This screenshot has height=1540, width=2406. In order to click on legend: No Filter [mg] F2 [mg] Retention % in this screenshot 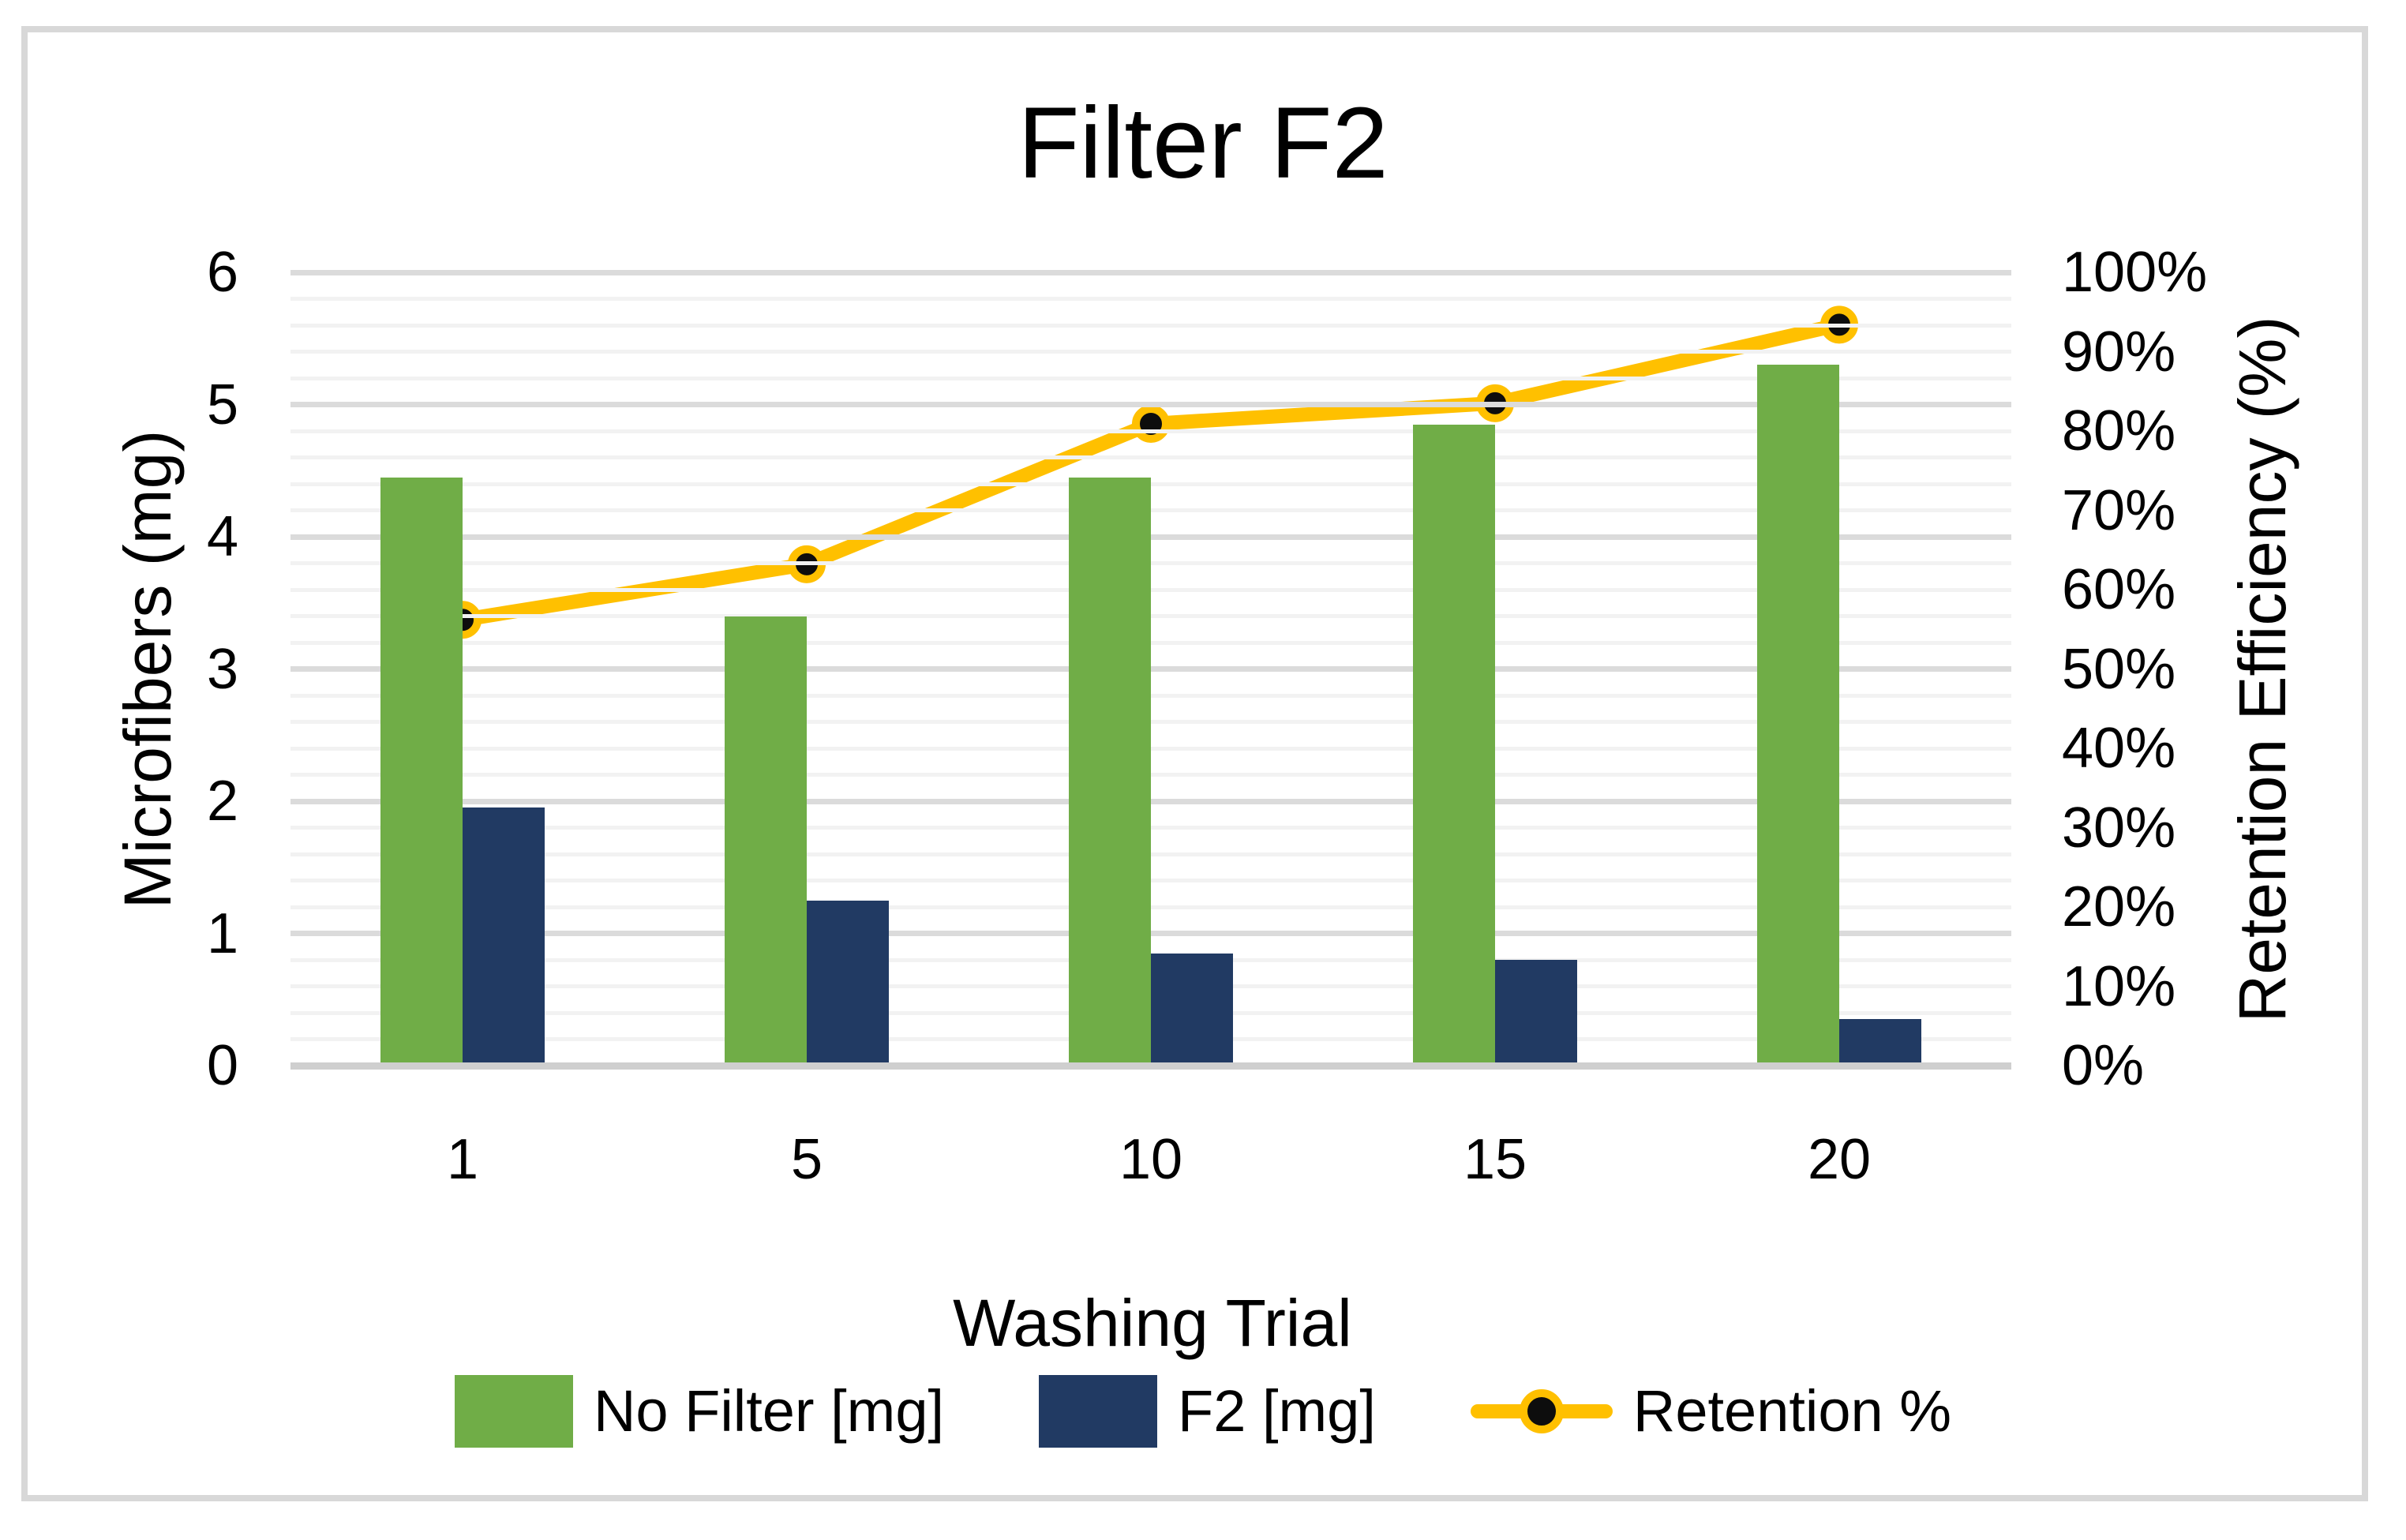, I will do `click(1203, 1412)`.